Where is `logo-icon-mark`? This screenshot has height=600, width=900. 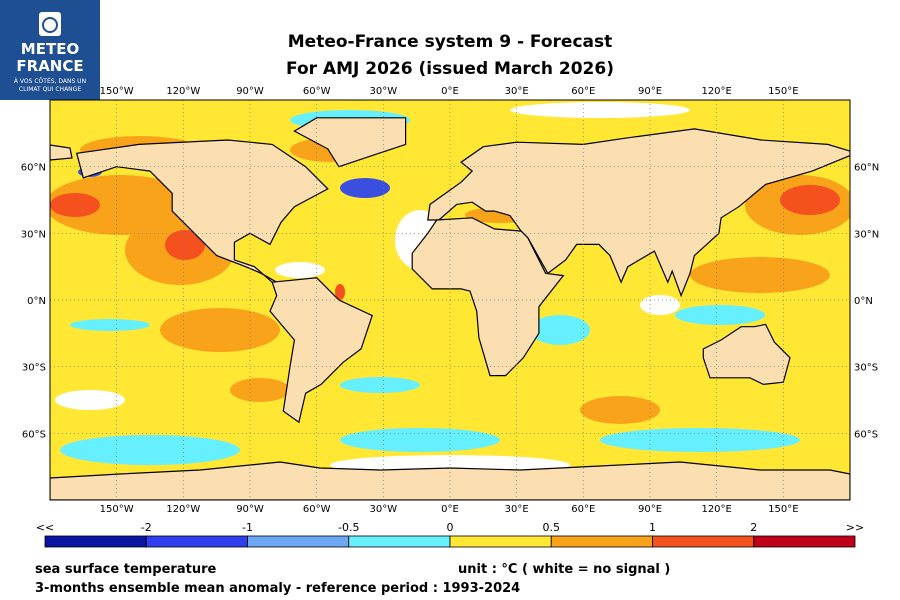
logo-icon-mark is located at coordinates (50, 25).